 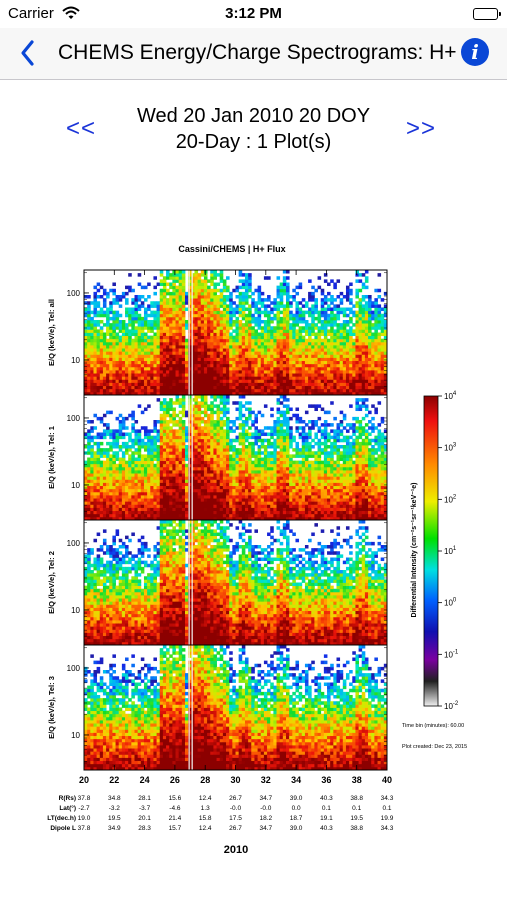 I want to click on range-subtitle: 20-Day : 1 Plot(s), so click(x=253, y=142).